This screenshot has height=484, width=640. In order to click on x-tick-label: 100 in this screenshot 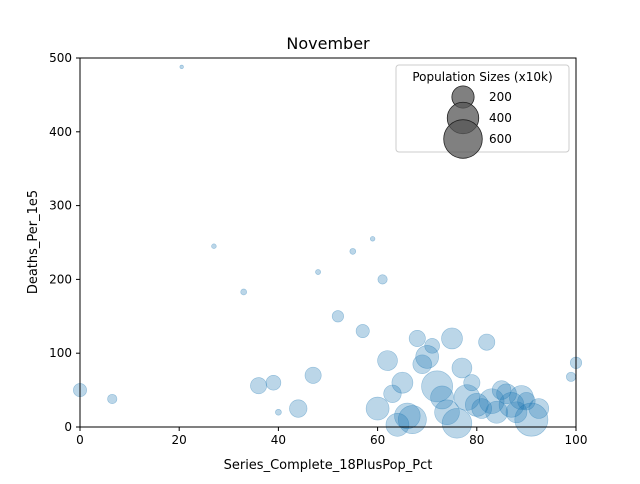, I will do `click(576, 440)`.